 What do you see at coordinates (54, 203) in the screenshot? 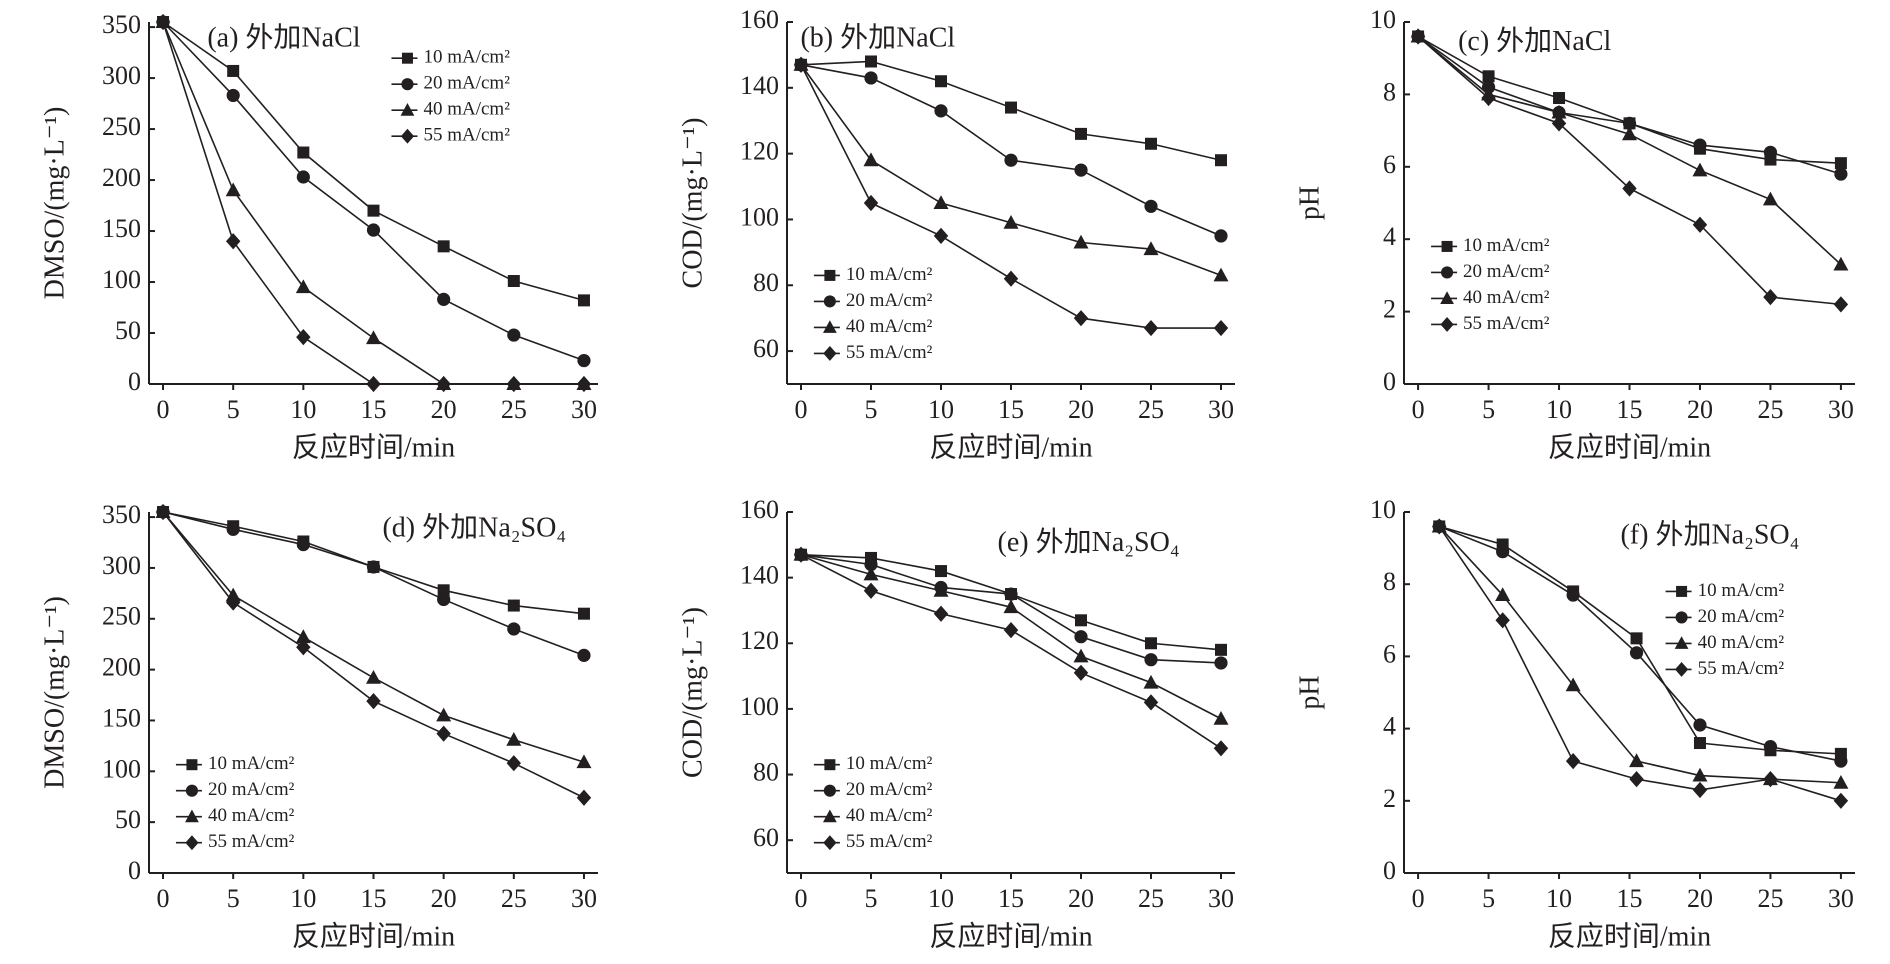
I see `y-axis-label: DMSO/(mg·L⁻¹)` at bounding box center [54, 203].